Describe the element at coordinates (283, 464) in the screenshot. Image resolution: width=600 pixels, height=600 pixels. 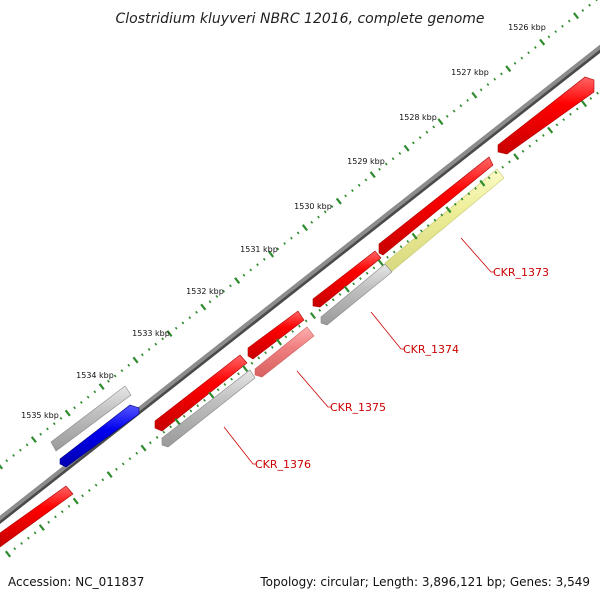
I see `gene-label-ckr-1376: CKR_1376` at that location.